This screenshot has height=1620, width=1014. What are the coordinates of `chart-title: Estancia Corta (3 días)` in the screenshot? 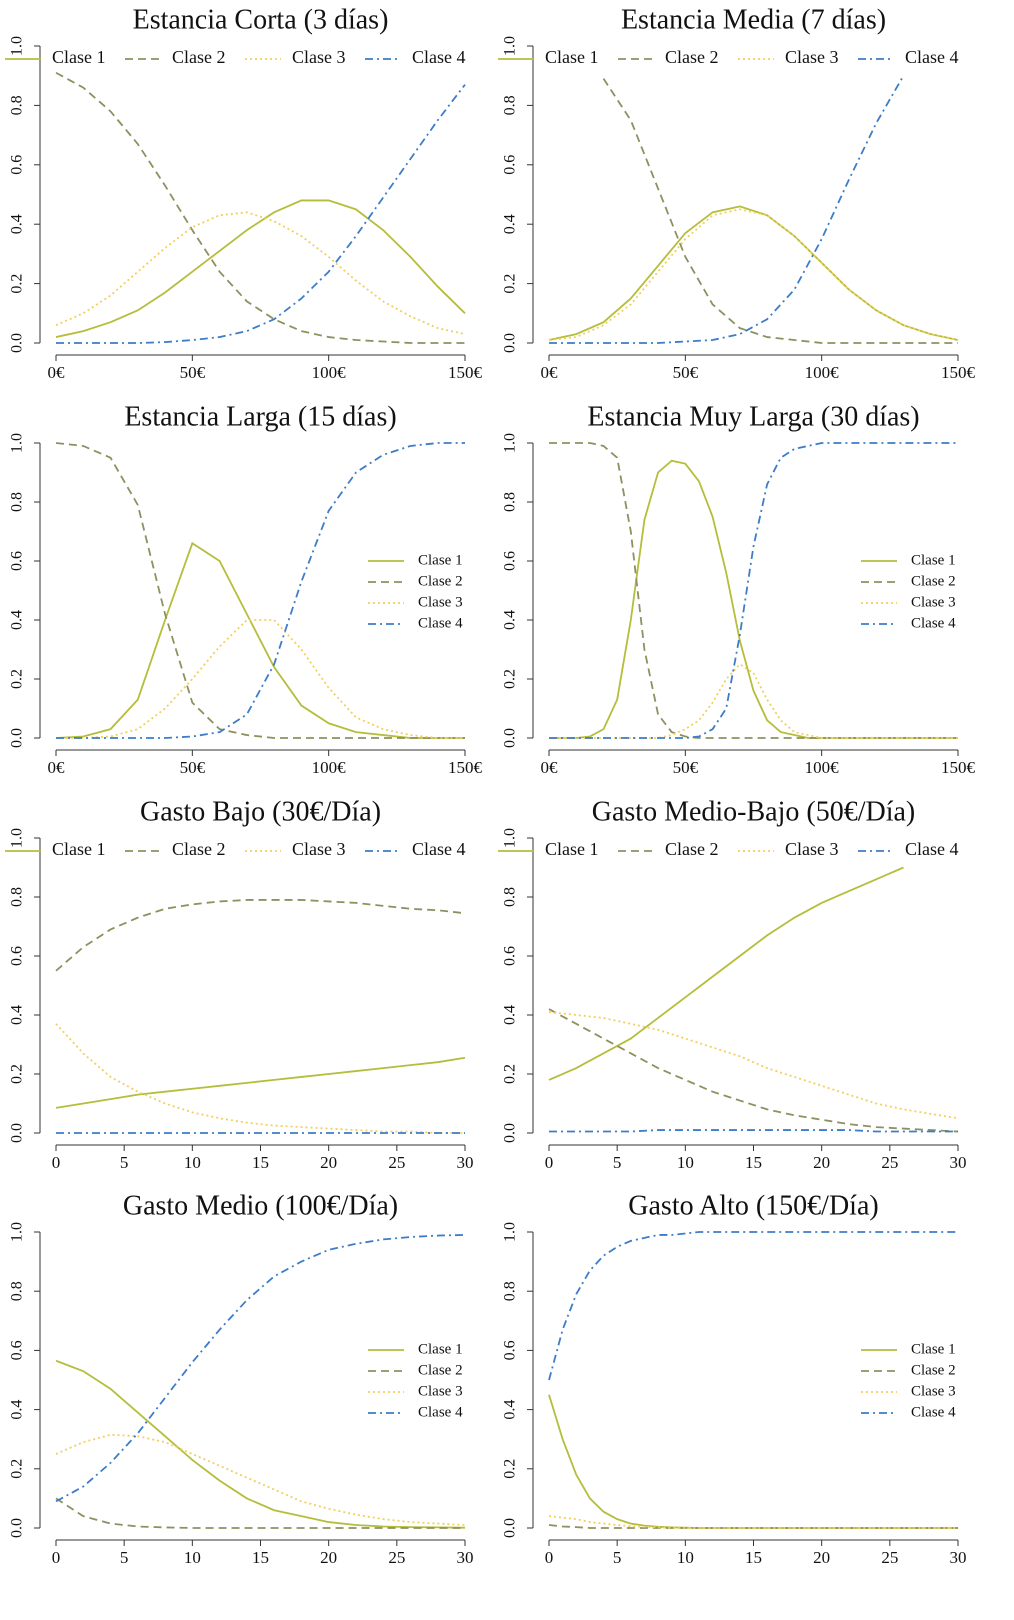 It's located at (261, 19).